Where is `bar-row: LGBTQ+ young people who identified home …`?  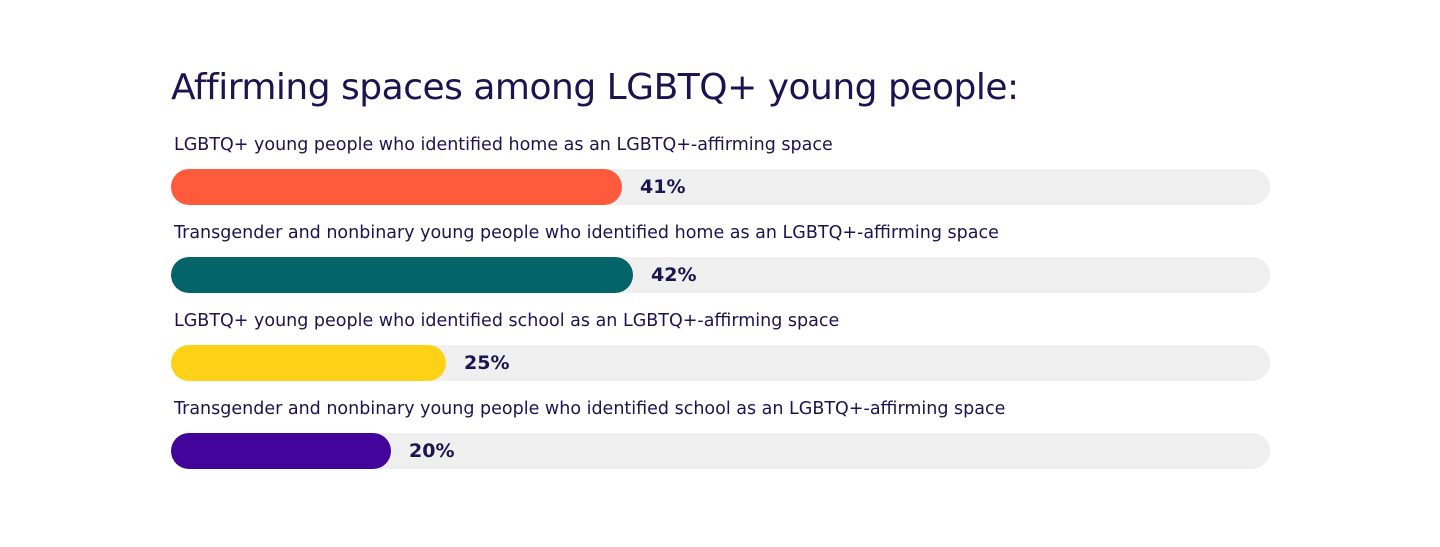 bar-row: LGBTQ+ young people who identified home … is located at coordinates (720, 178).